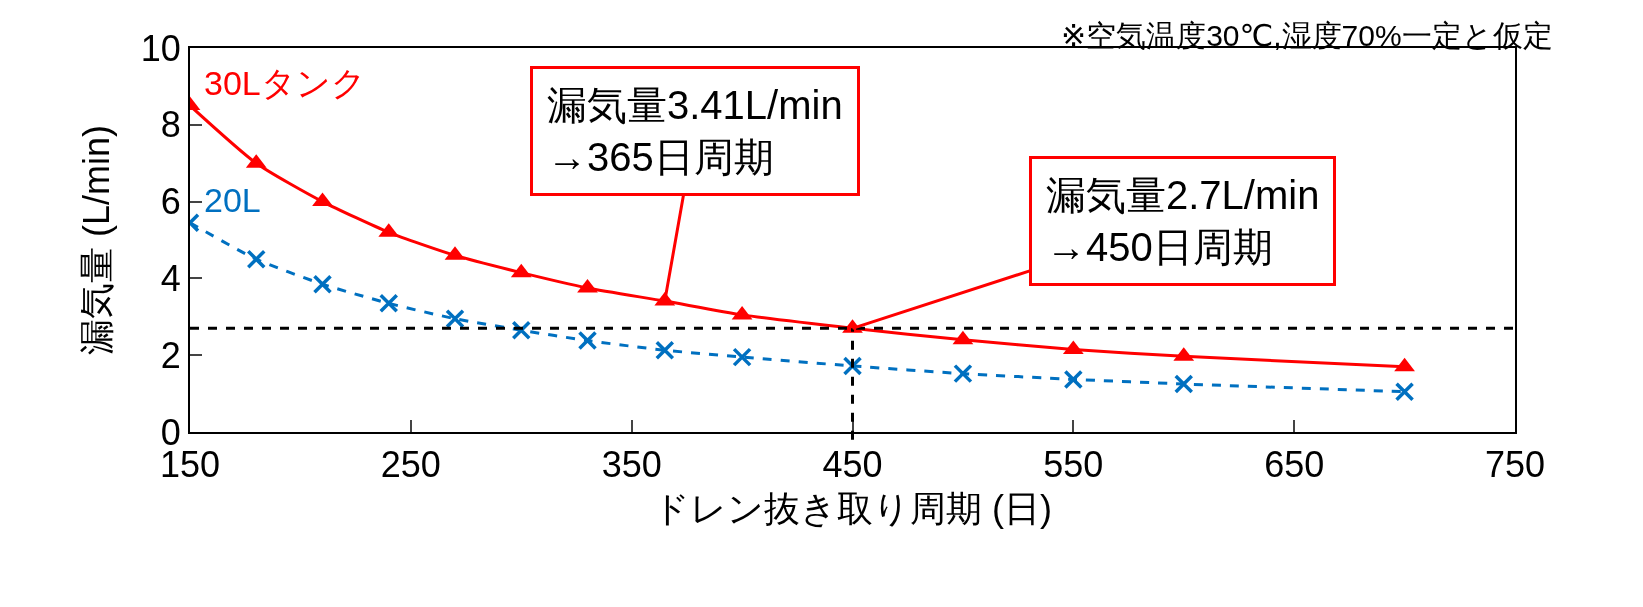  I want to click on x-tick-label: 150, so click(190, 465).